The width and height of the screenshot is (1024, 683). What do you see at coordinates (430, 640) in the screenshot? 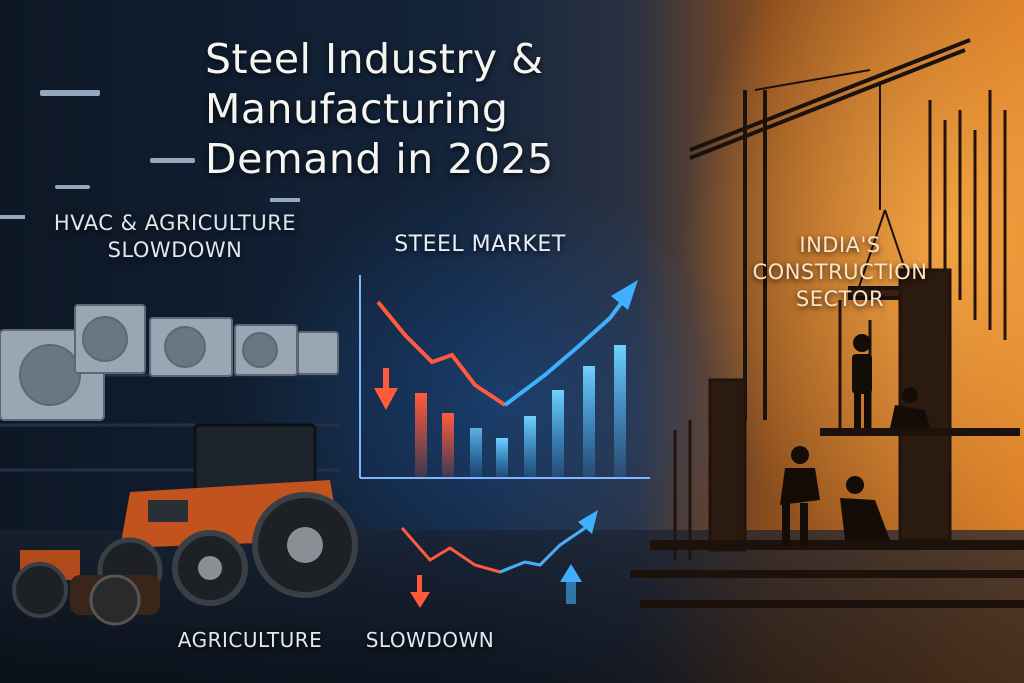
I see `slowdown-label: SLOWDOWN` at bounding box center [430, 640].